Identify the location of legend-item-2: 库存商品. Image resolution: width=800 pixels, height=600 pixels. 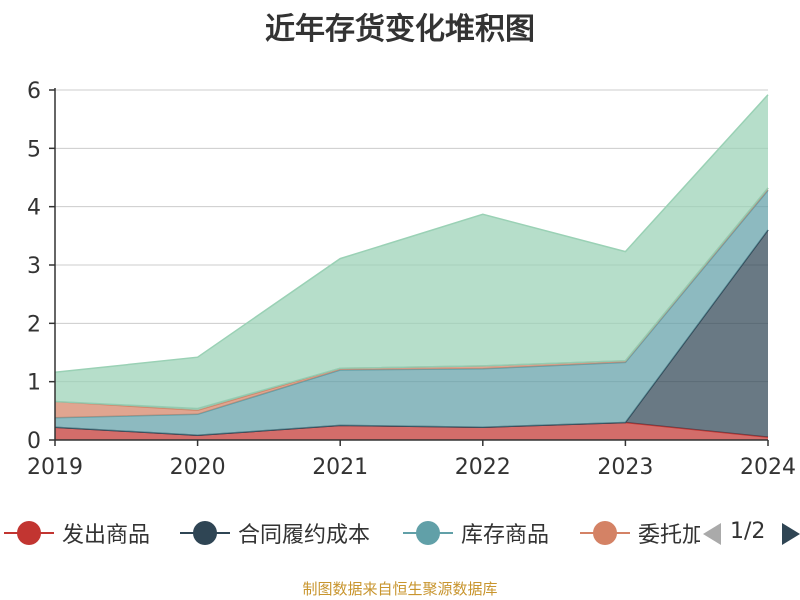
(476, 533).